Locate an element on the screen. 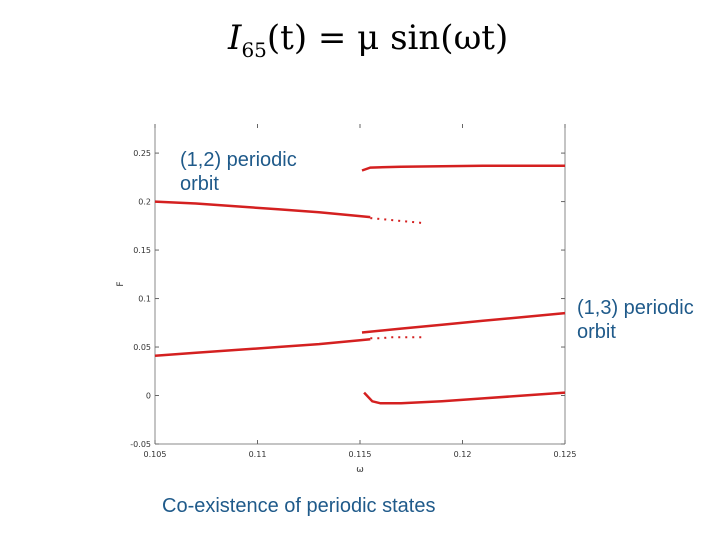 This screenshot has height=540, width=720. y-tick-label: 0.2 is located at coordinates (144, 202).